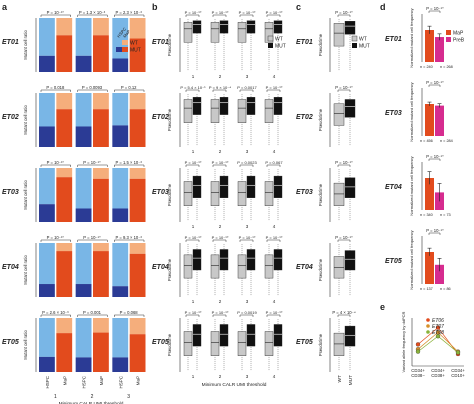  What do you see at coordinates (445, 215) in the screenshot?
I see `n-count-text: n = 73` at bounding box center [445, 215].